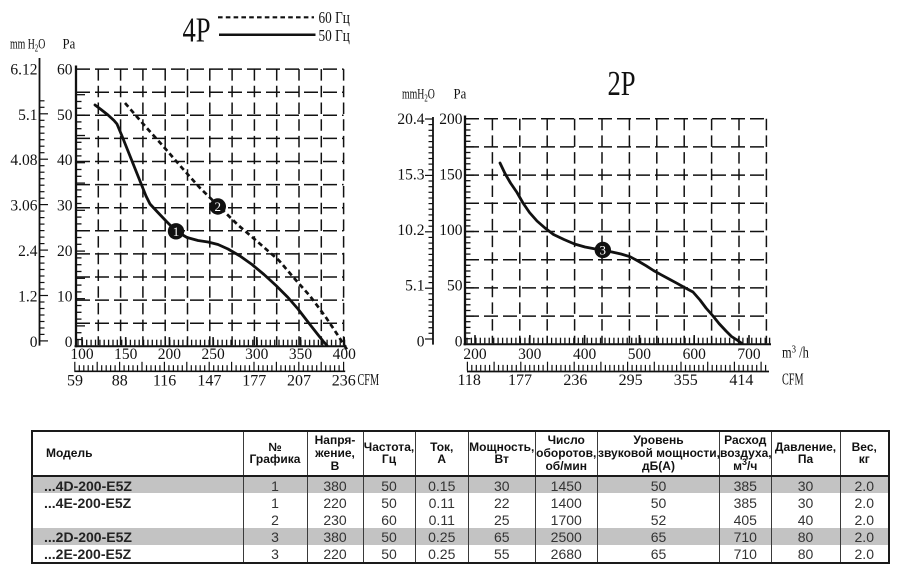  I want to click on svg-text: 30, so click(65, 206).